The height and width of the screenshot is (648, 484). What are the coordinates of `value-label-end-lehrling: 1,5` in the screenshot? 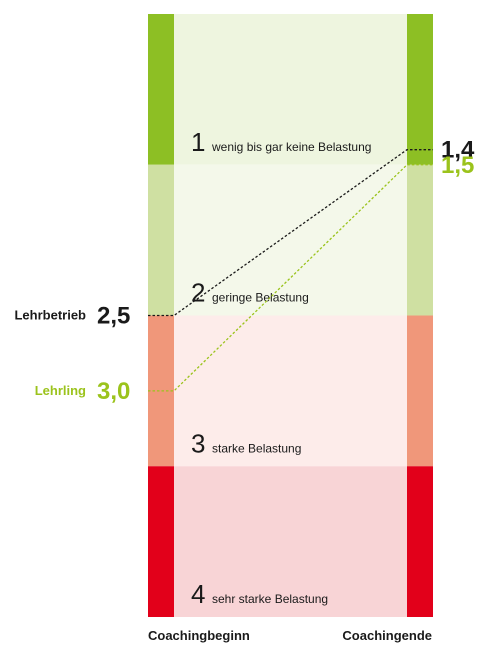 It's located at (457, 165).